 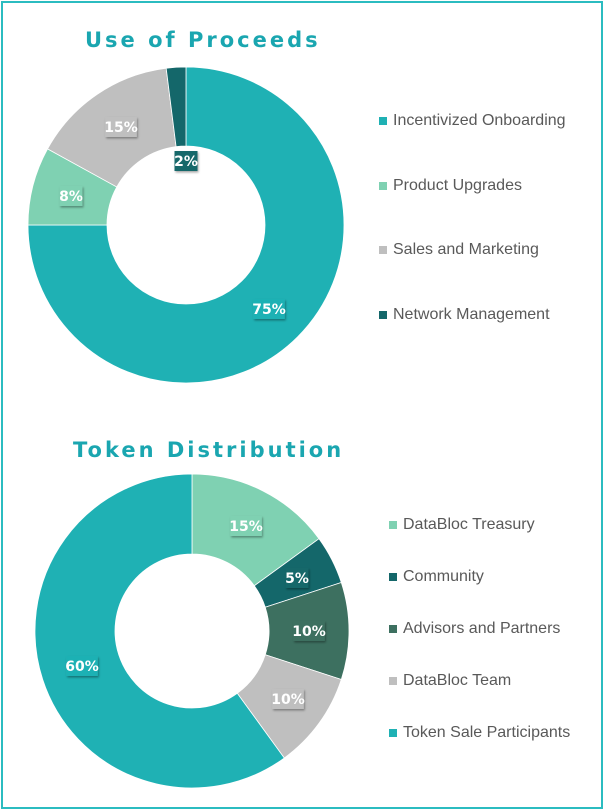 What do you see at coordinates (466, 249) in the screenshot?
I see `legend-label: Sales and Marketing` at bounding box center [466, 249].